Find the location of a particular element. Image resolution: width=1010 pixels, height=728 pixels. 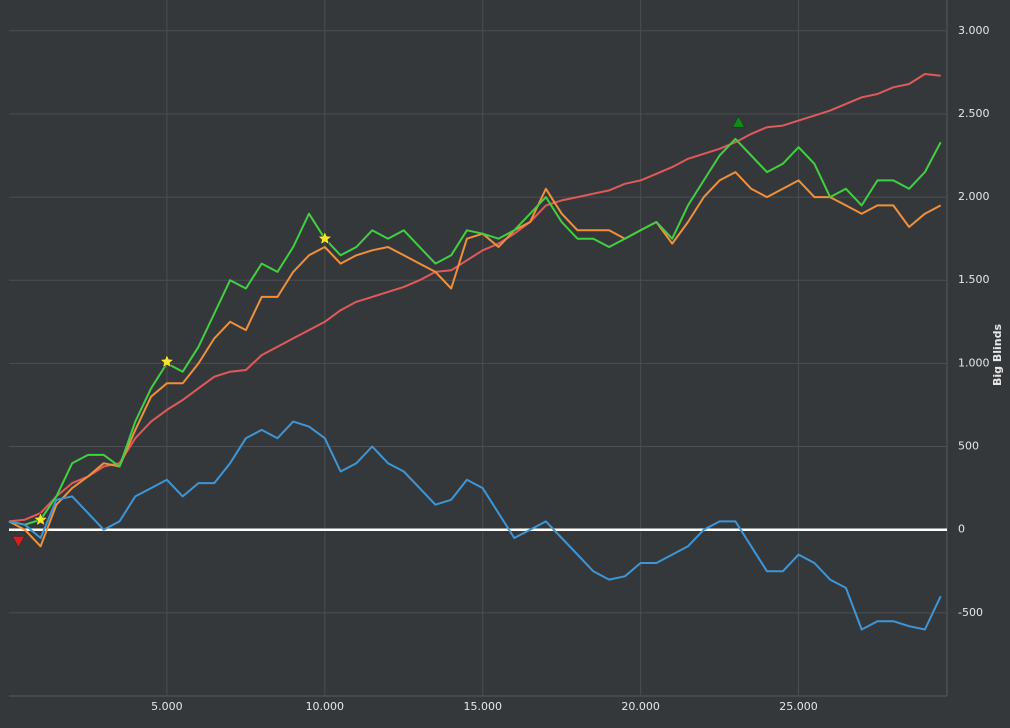

x-tick-label: 15.000 is located at coordinates (482, 706).